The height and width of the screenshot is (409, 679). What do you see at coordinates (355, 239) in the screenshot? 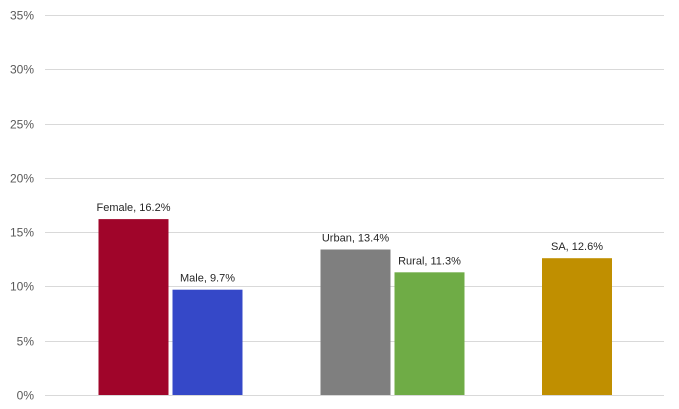
I see `data-label-urban: Urban, 13.4%` at bounding box center [355, 239].